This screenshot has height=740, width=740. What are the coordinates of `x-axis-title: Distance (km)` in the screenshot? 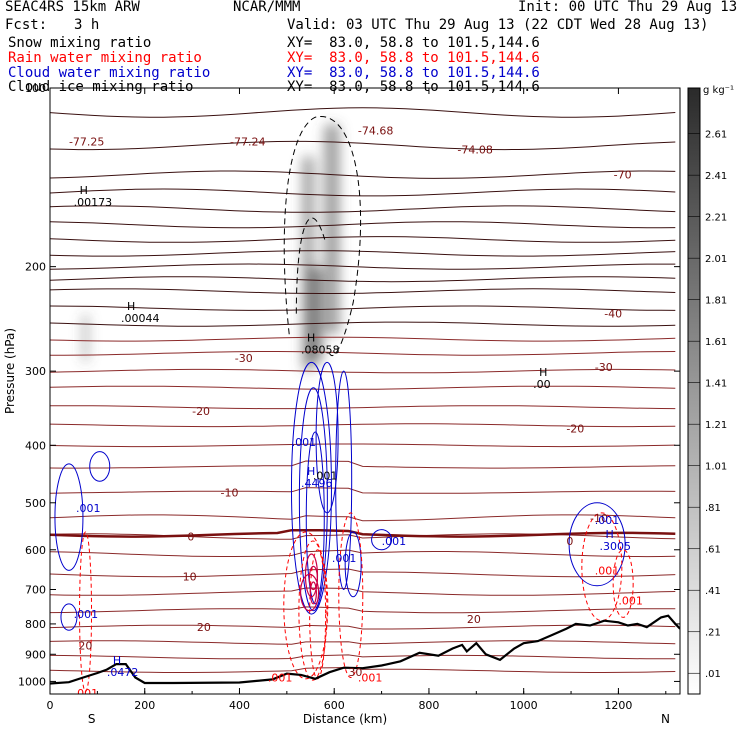 It's located at (345, 719).